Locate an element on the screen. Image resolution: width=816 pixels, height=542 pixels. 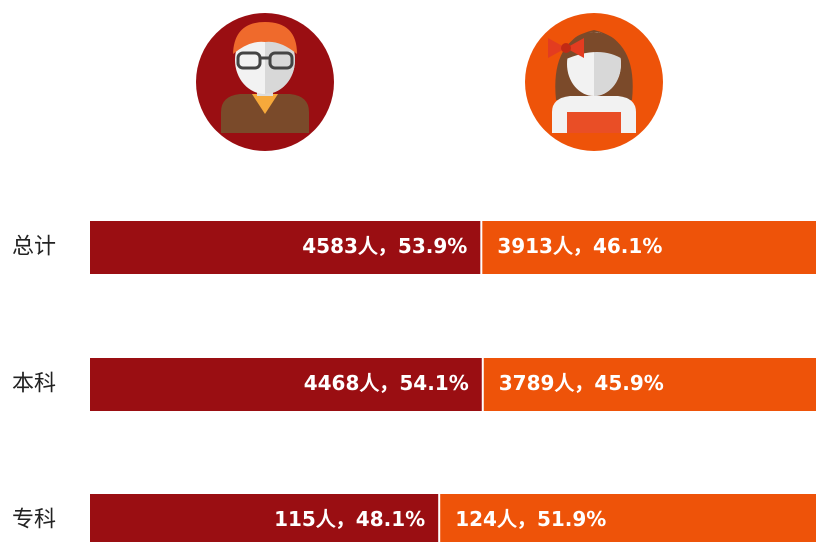
value-label: 124人，51.9% is located at coordinates (530, 519).